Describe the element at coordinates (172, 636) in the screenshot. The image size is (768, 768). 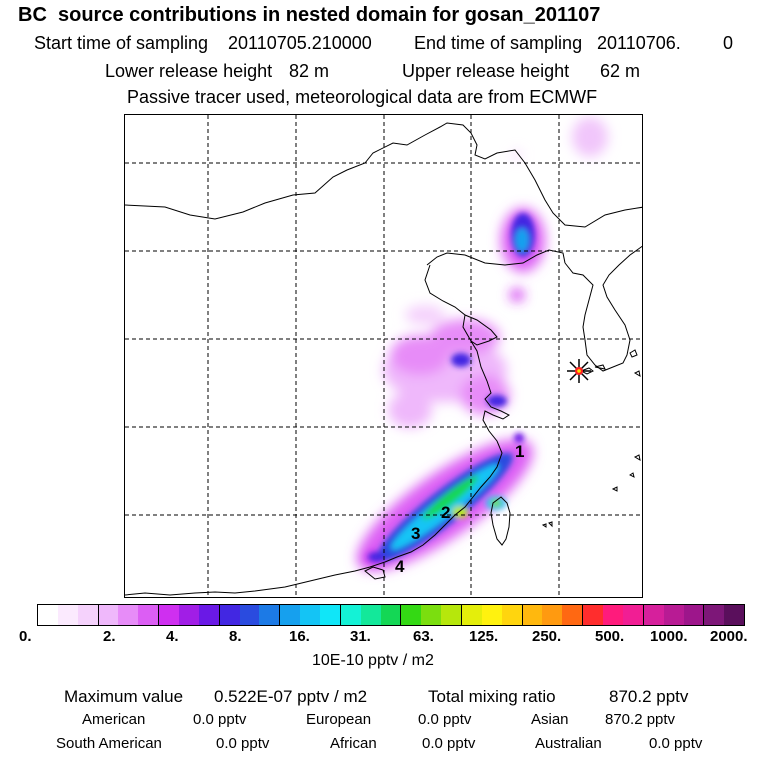
I see `colorbar-tick: 4.` at that location.